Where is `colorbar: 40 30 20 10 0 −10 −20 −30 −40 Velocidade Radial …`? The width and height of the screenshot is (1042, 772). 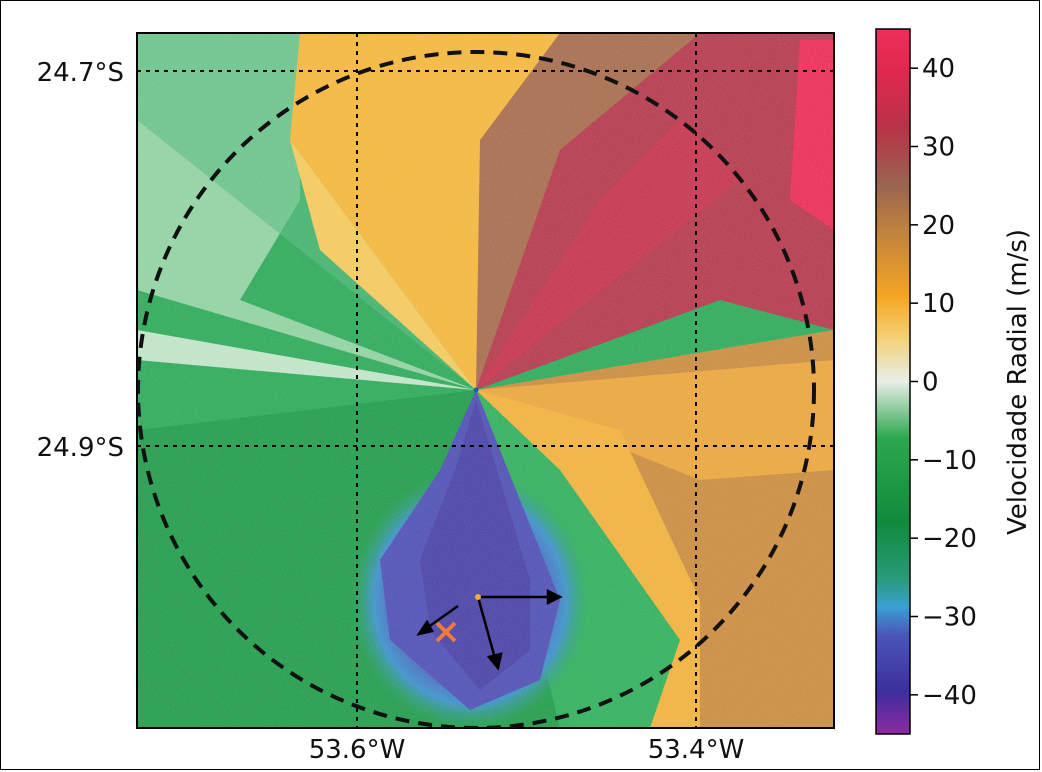 colorbar: 40 30 20 10 0 −10 −20 −30 −40 Velocidade Radial … is located at coordinates (954, 381).